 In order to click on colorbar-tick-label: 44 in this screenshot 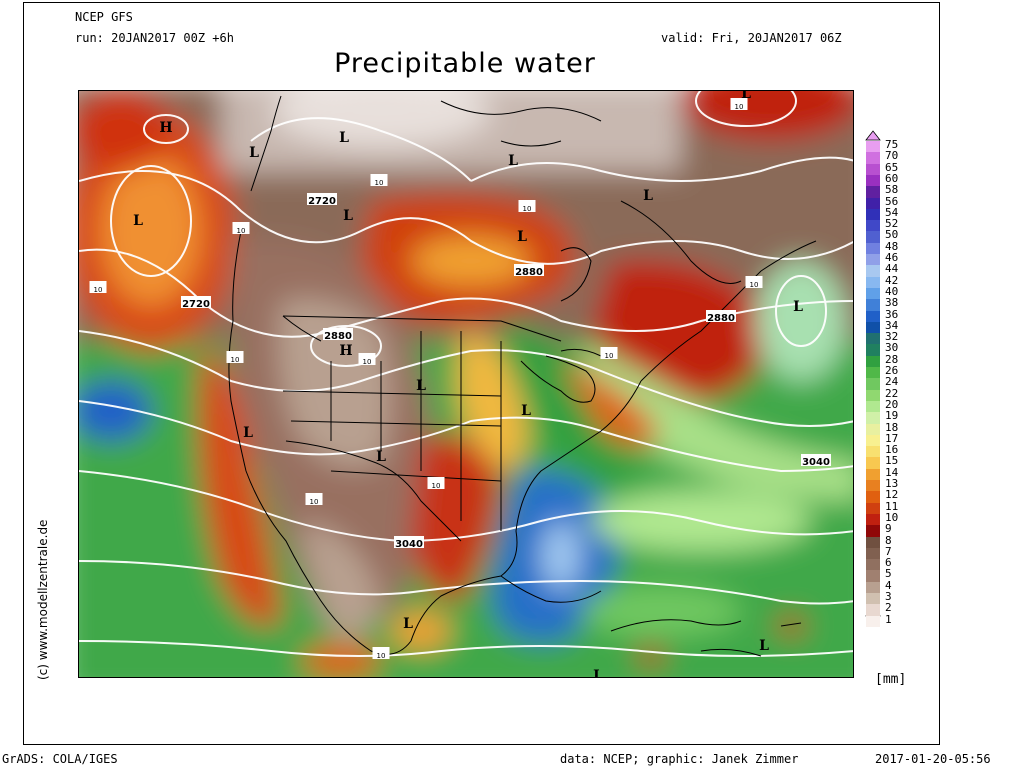, I will do `click(892, 269)`.